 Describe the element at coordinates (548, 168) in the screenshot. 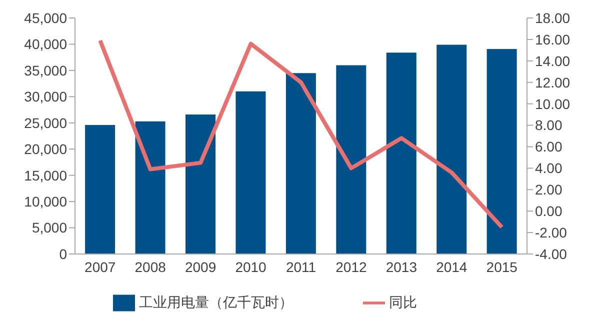

I see `y2-tick-label: 4.00` at that location.